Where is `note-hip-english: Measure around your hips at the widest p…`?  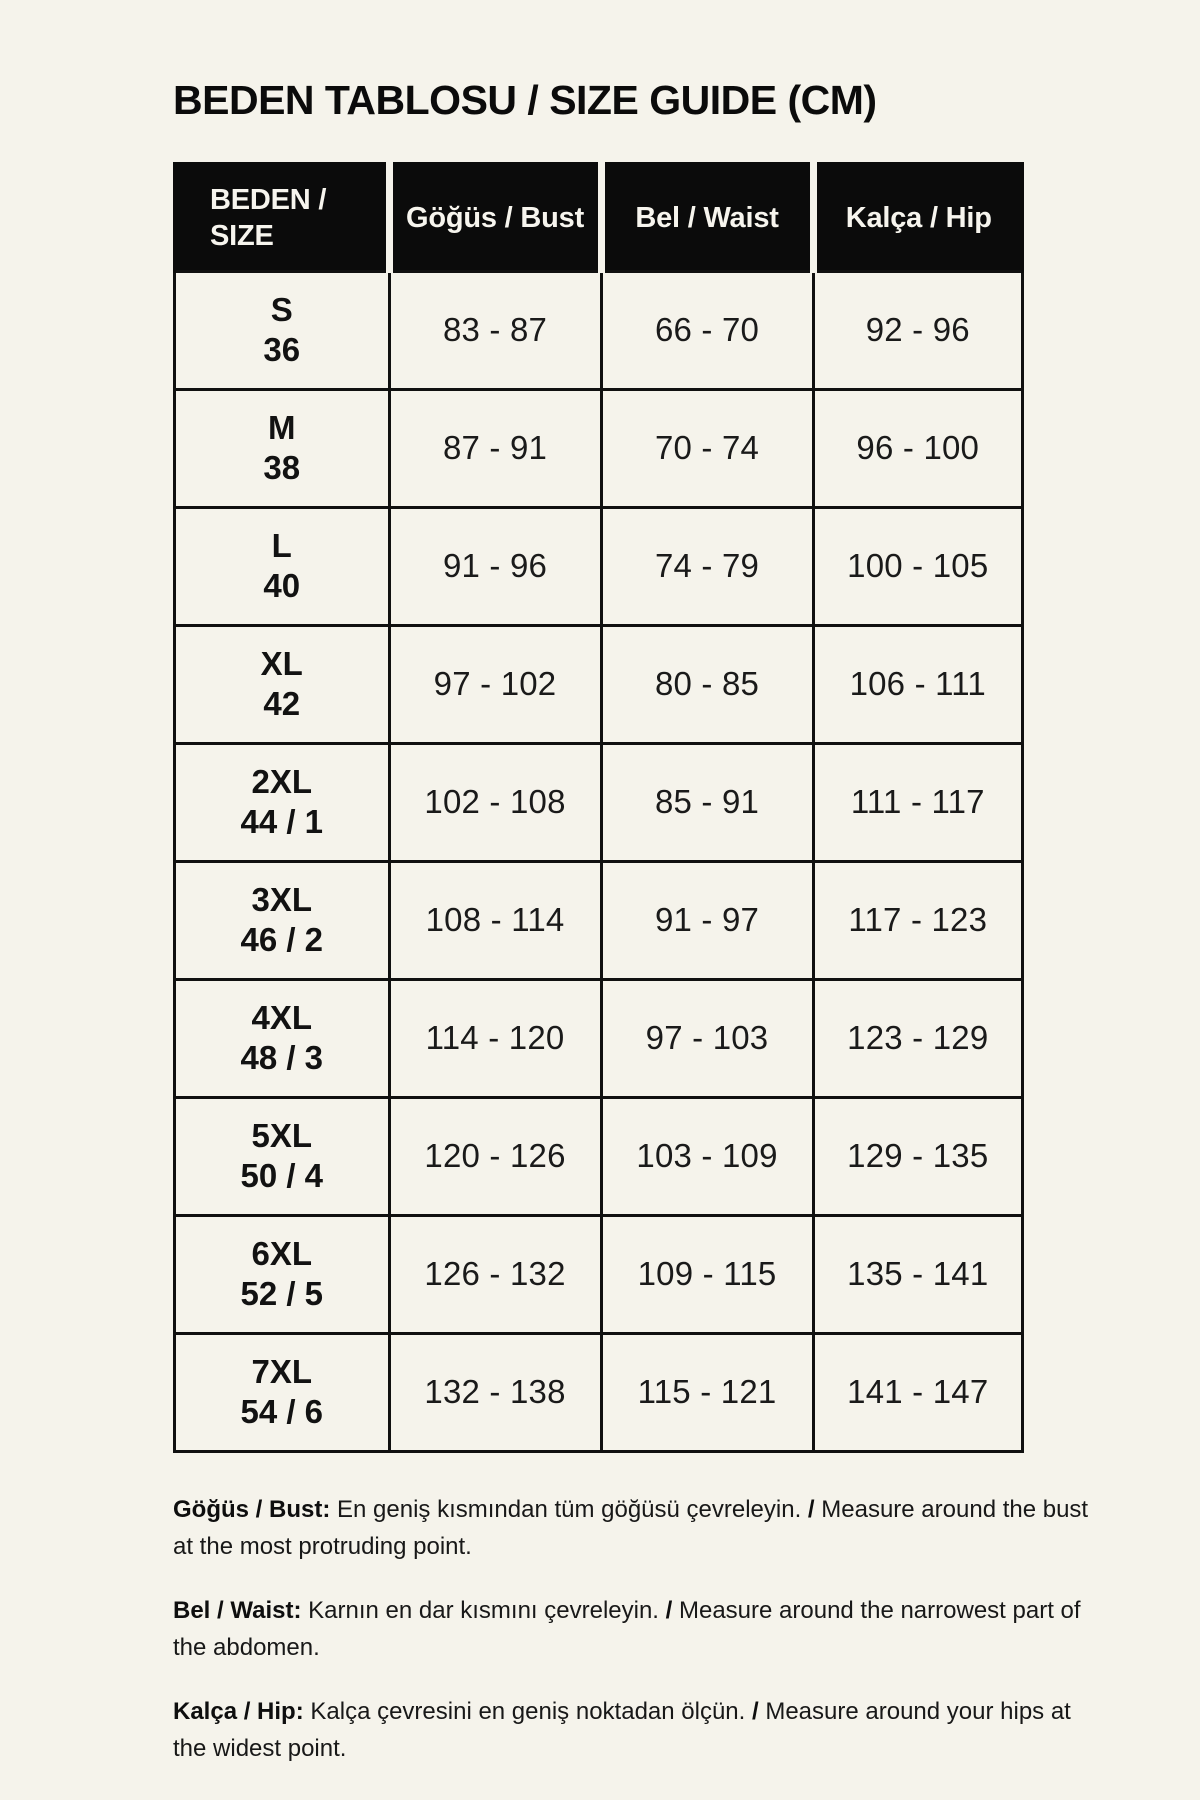
note-hip-english: Measure around your hips at the widest p… is located at coordinates (622, 1729).